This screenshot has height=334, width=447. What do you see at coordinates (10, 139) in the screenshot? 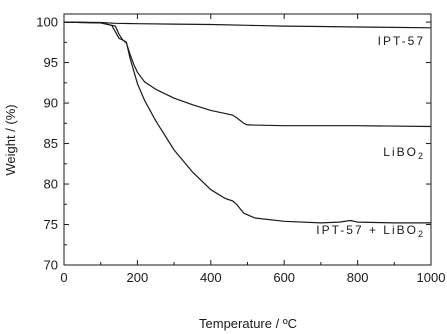
I see `y-axis-label: Weight / (%)` at bounding box center [10, 139].